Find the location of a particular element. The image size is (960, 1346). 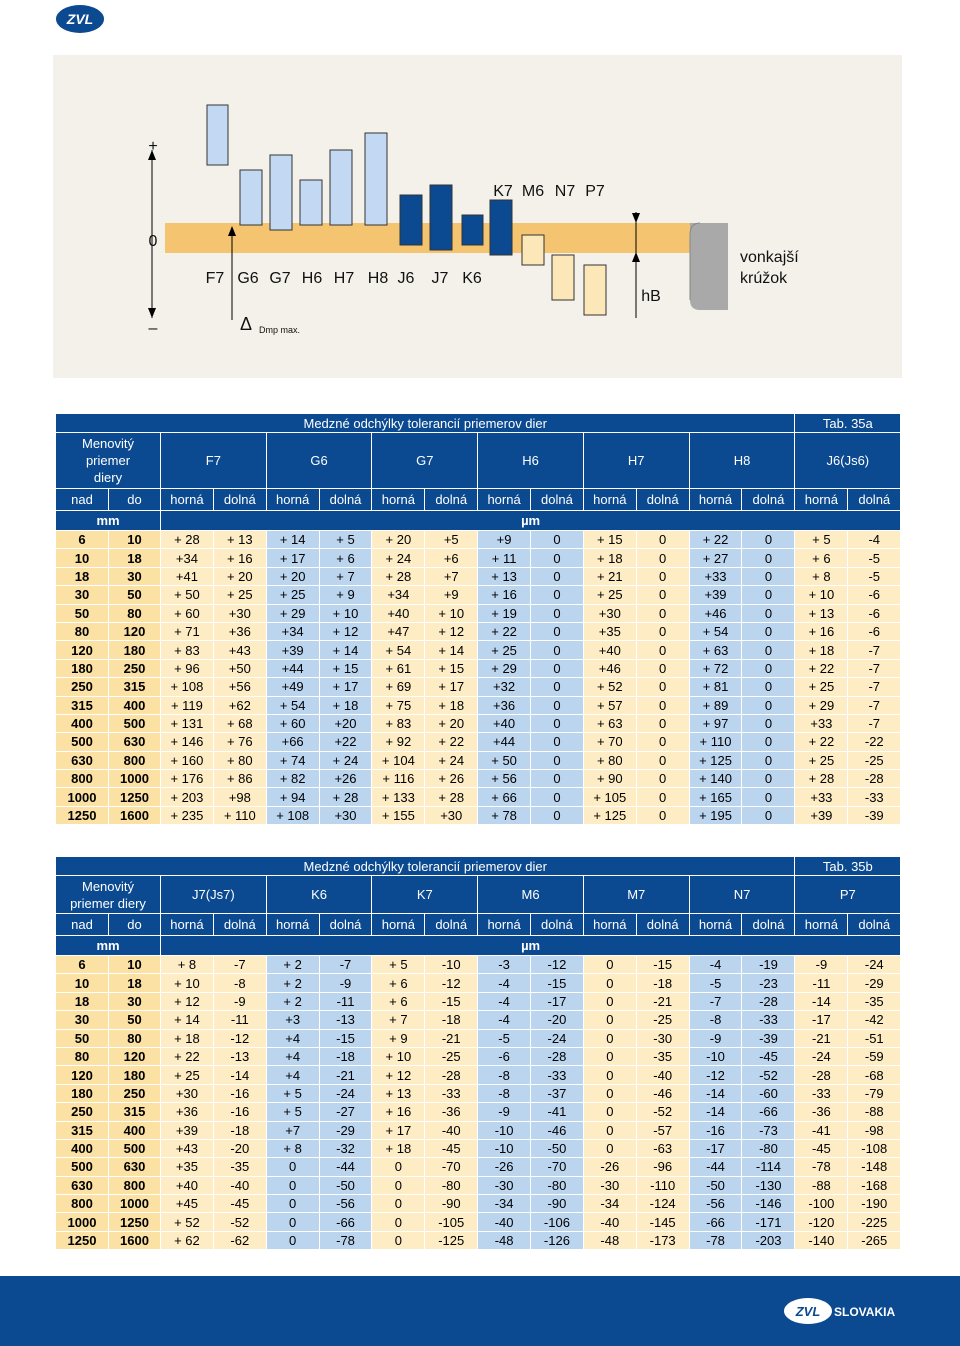

cell: + 8 is located at coordinates (292, 1148).